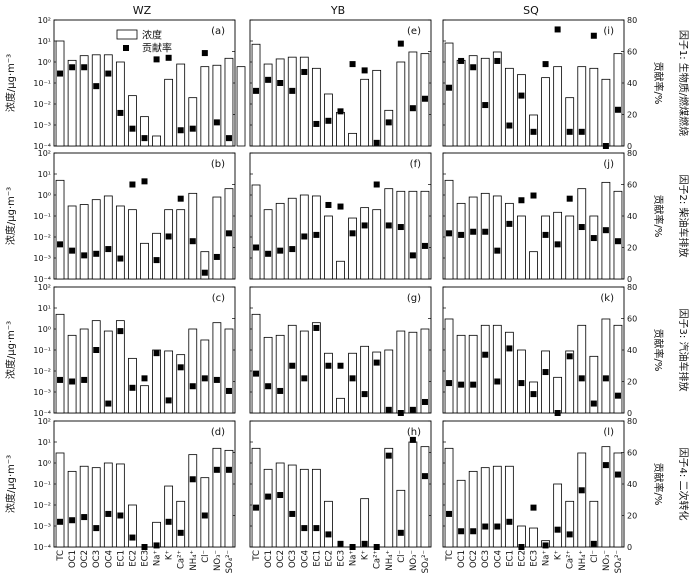  What do you see at coordinates (10, 283) in the screenshot?
I see `left-axis-labels: 浓度/μg·m⁻³ 浓度/μg·m⁻³ 浓度/μg·m⁻³ 浓度/μg·m⁻³` at bounding box center [10, 283].